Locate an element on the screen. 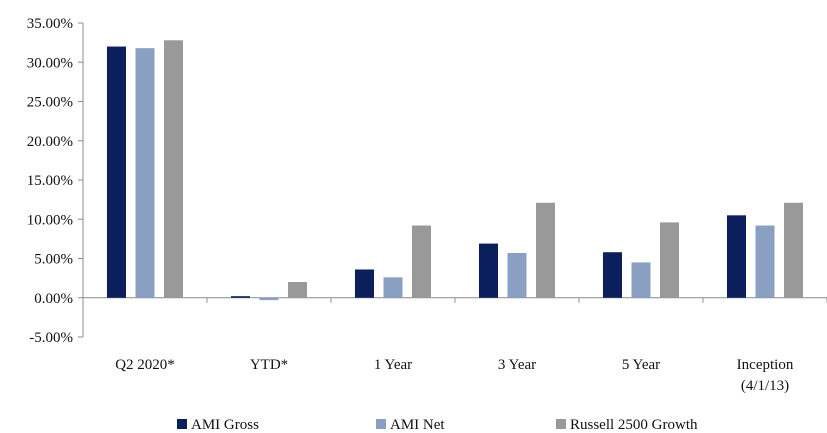 The image size is (827, 433). x-category-label: 5 Year is located at coordinates (641, 365).